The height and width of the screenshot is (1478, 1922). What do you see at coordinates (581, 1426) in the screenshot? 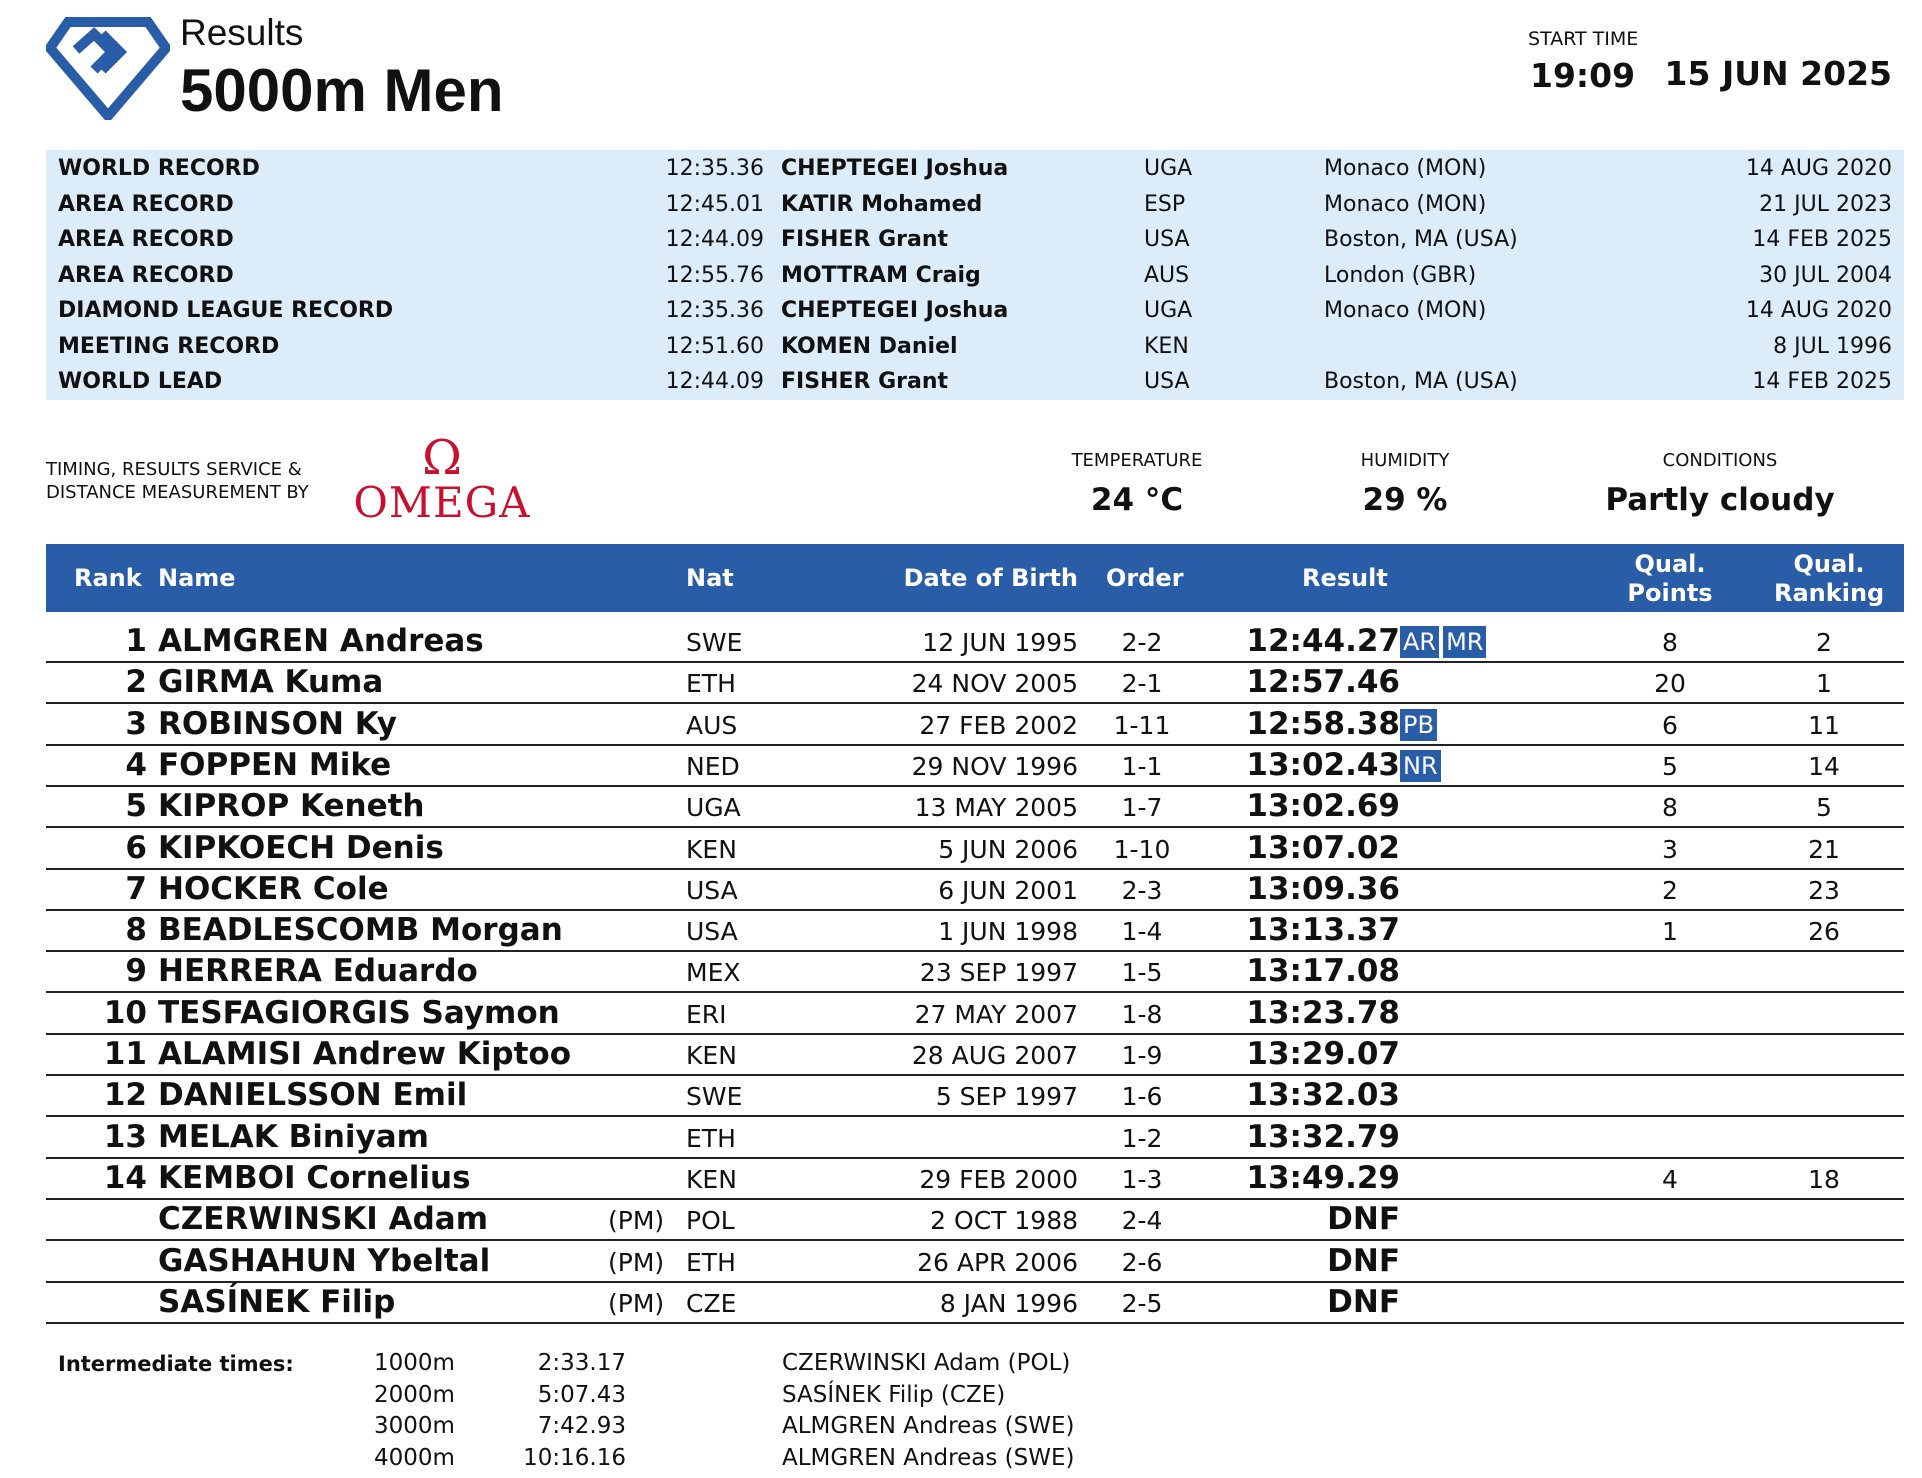
I see `split-time: 7:42.93` at bounding box center [581, 1426].